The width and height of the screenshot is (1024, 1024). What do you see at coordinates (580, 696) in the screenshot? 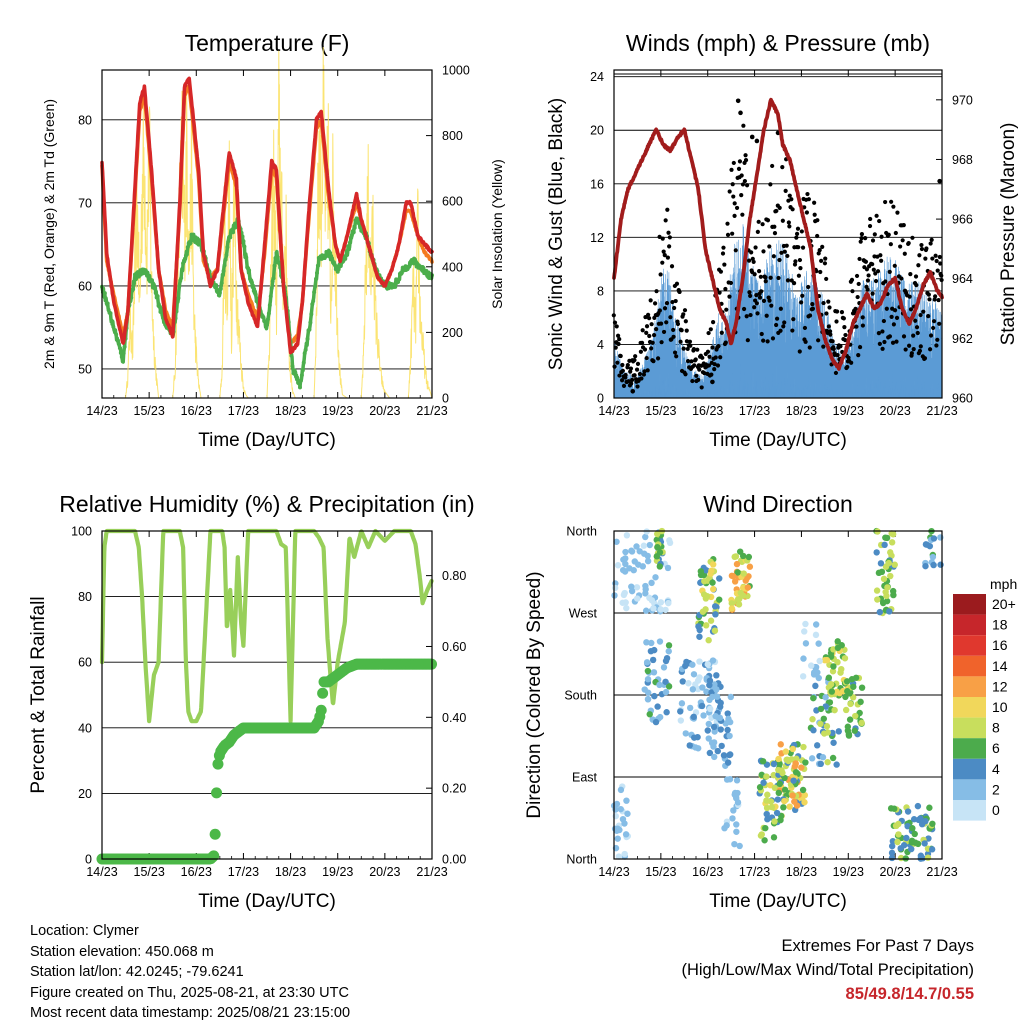
I see `direction-tick-label: South` at bounding box center [580, 696].